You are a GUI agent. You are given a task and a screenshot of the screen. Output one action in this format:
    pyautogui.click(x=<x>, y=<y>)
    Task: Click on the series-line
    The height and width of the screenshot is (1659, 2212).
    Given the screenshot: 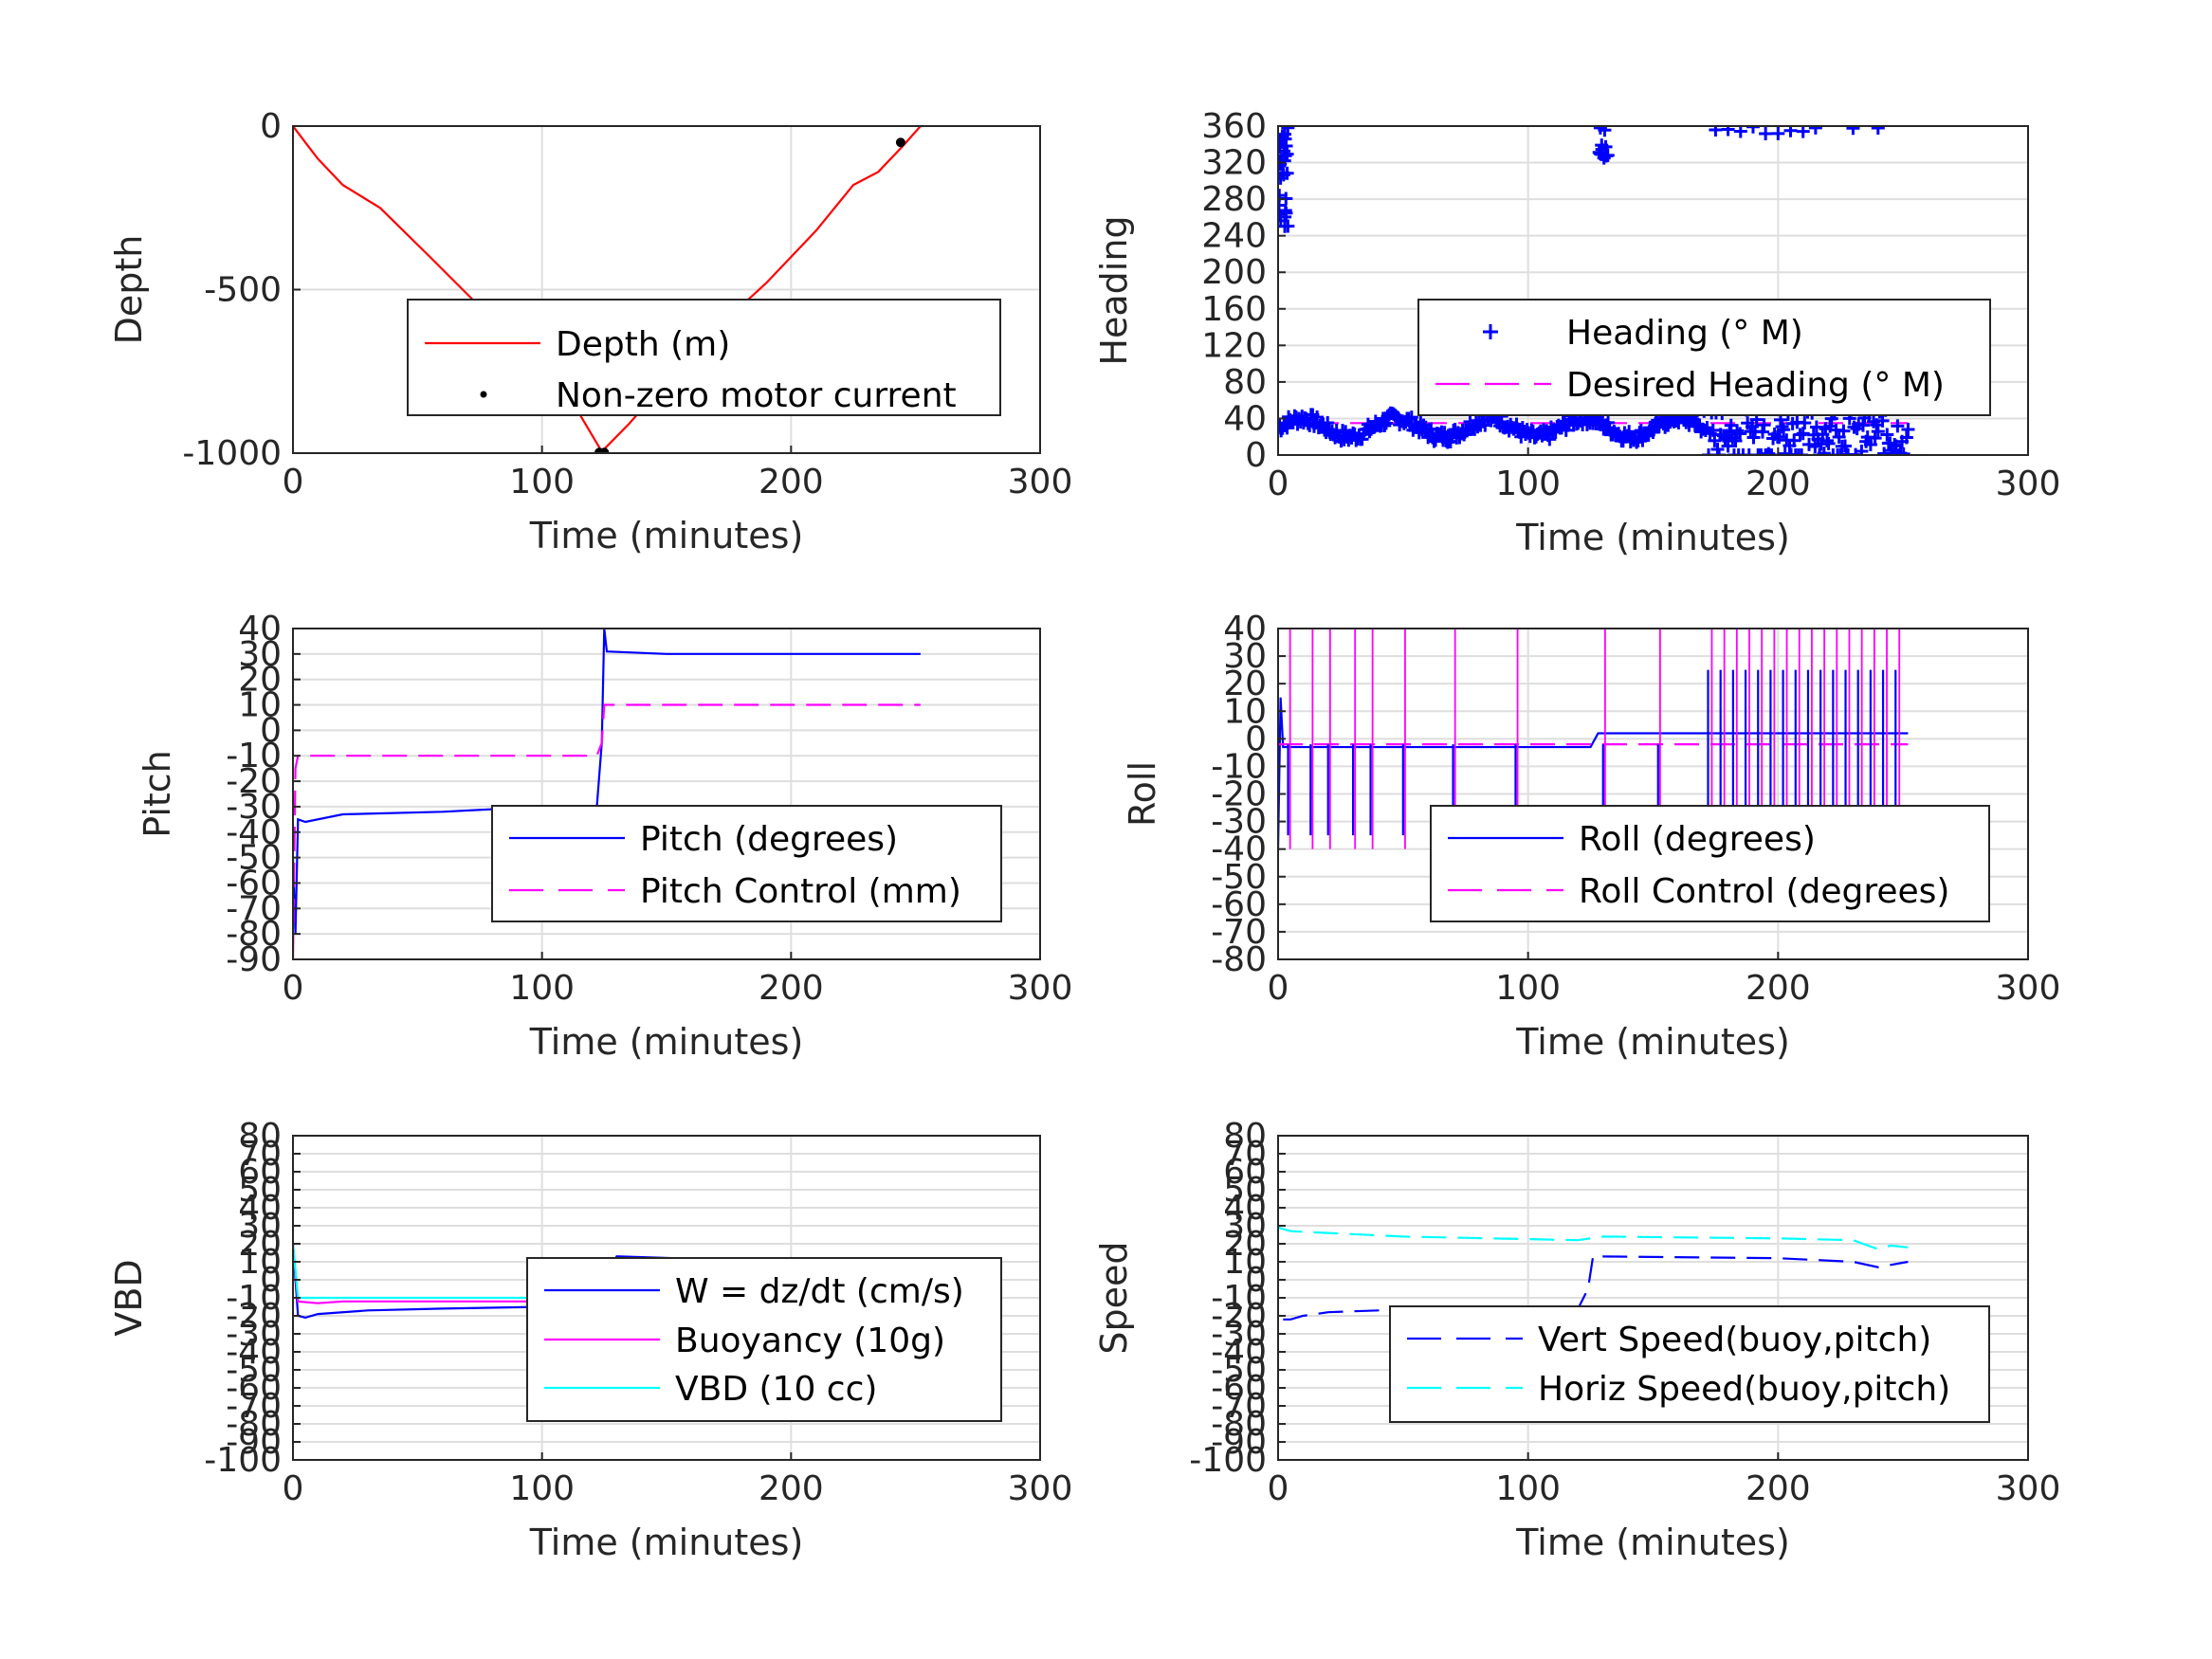 What is the action you would take?
    pyautogui.click(x=1593, y=1238)
    